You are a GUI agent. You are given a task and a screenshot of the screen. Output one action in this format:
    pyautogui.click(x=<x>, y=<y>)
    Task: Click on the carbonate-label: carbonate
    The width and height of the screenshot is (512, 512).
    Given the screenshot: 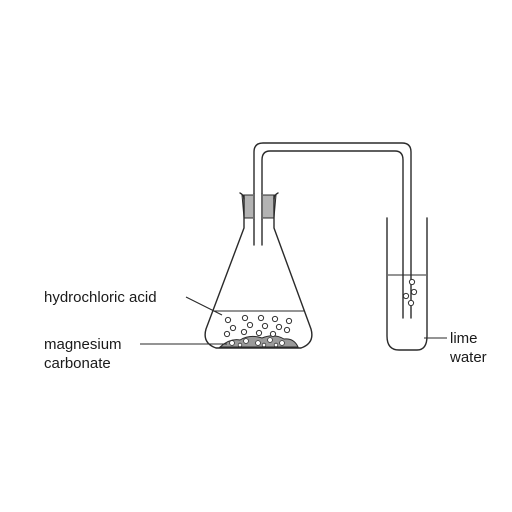 What is the action you would take?
    pyautogui.click(x=77, y=363)
    